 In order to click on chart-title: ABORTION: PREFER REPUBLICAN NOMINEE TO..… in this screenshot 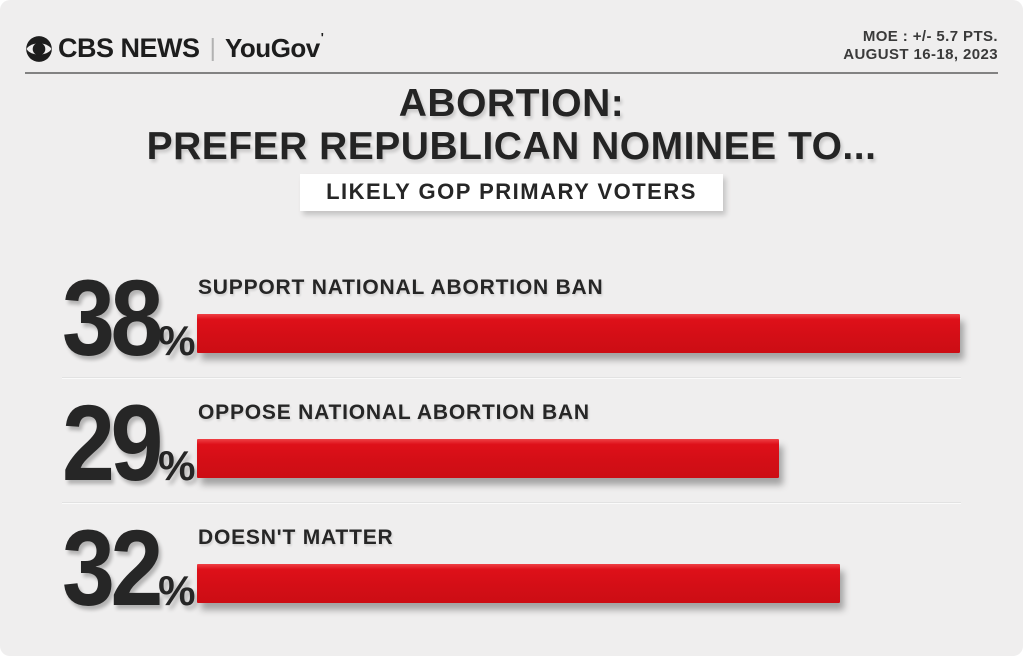, I will do `click(511, 125)`.